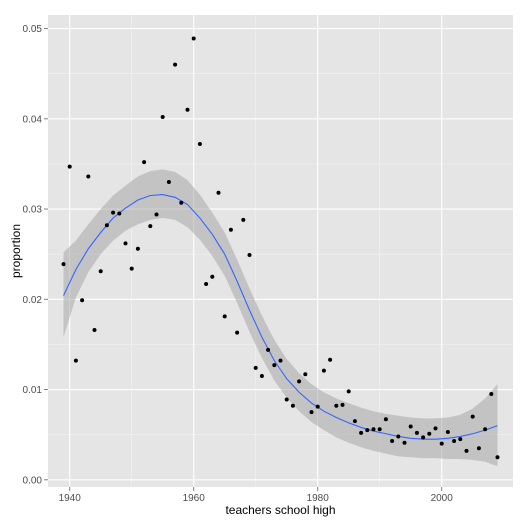 The width and height of the screenshot is (525, 525). I want to click on y-tick-label: 0.03, so click(33, 210).